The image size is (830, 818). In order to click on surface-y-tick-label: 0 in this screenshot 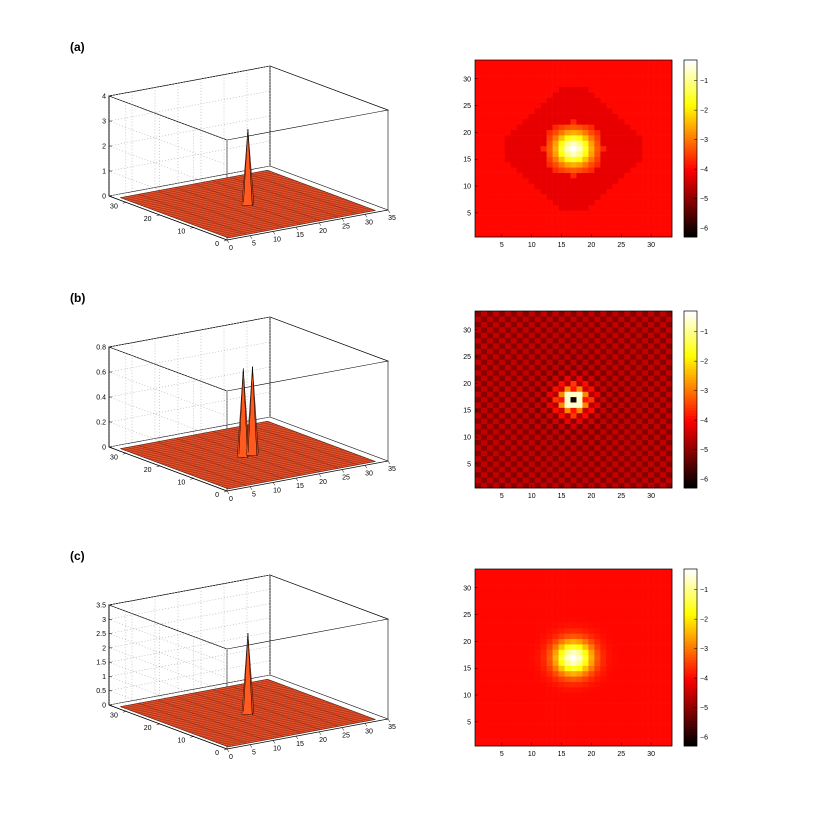, I will do `click(217, 495)`.